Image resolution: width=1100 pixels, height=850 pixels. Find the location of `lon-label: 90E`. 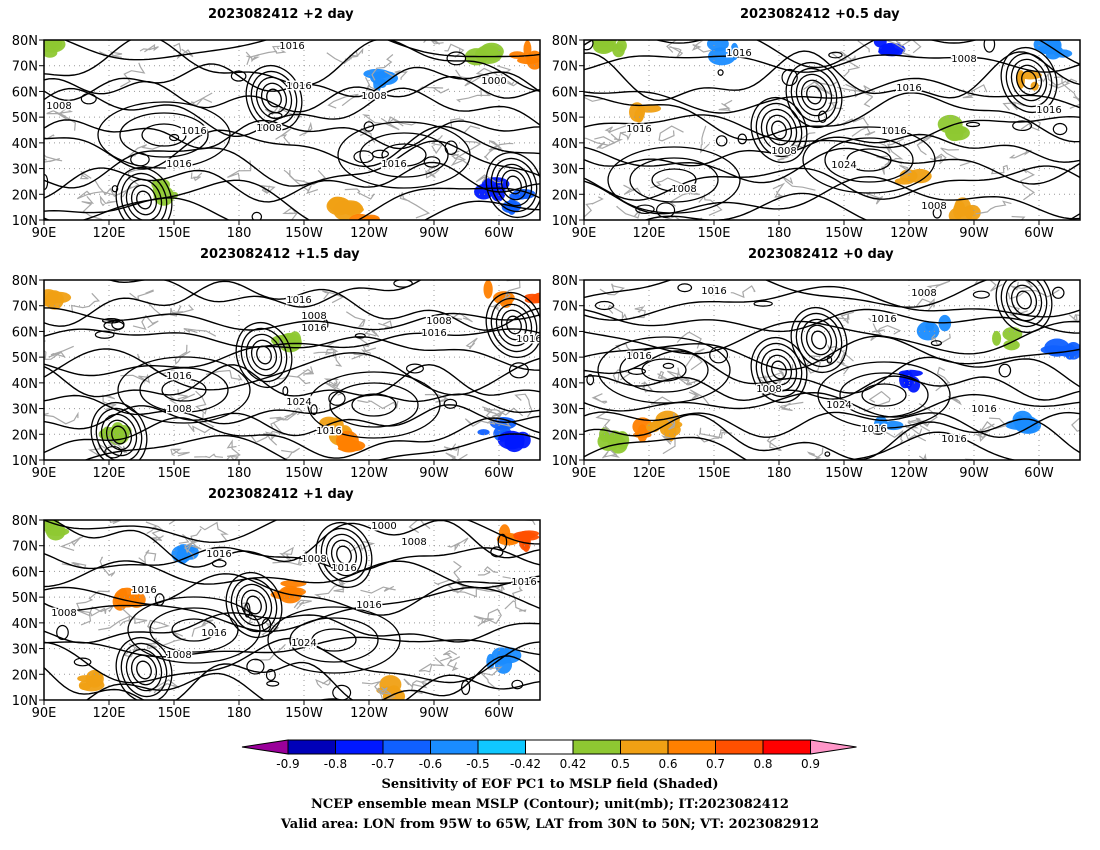

lon-label: 90E is located at coordinates (44, 473).